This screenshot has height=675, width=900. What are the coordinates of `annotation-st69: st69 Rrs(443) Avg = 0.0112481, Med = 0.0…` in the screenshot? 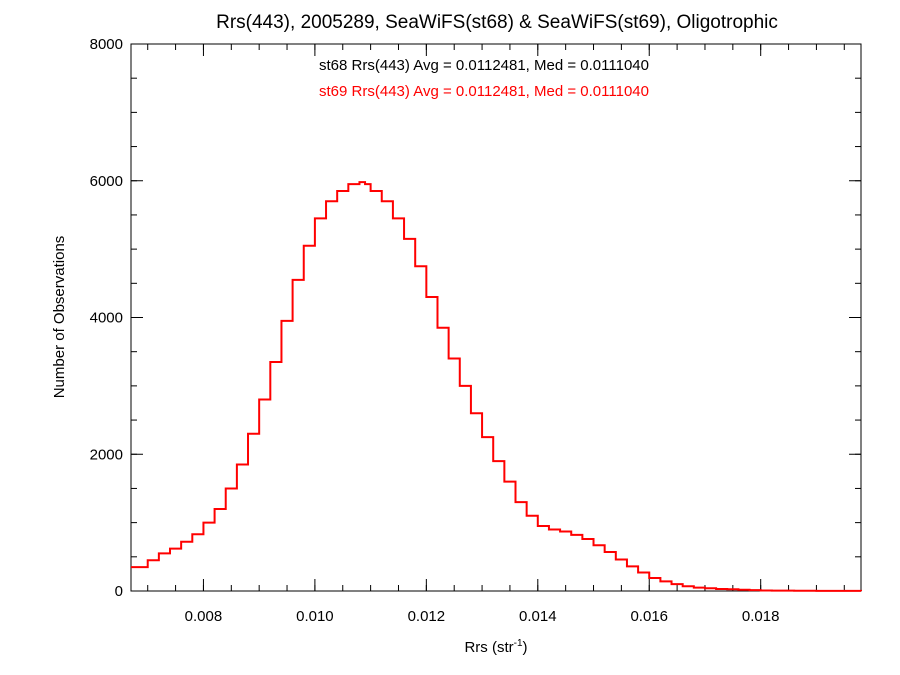 It's located at (484, 91).